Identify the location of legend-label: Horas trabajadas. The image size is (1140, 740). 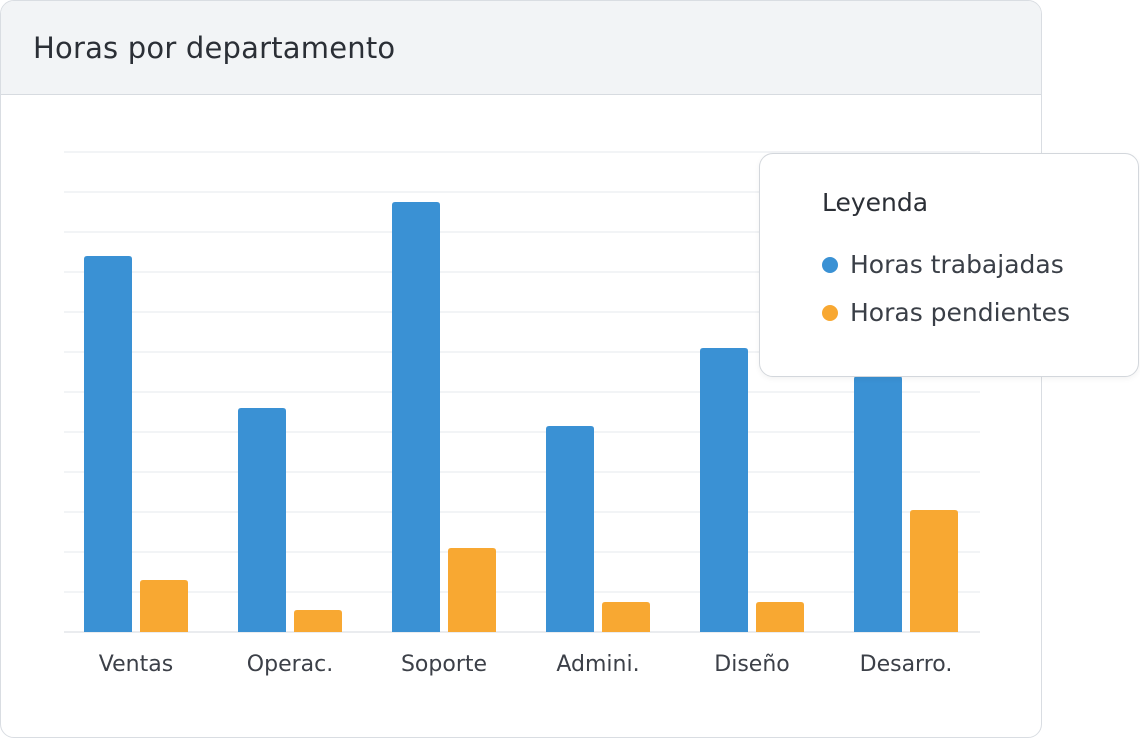
(957, 264).